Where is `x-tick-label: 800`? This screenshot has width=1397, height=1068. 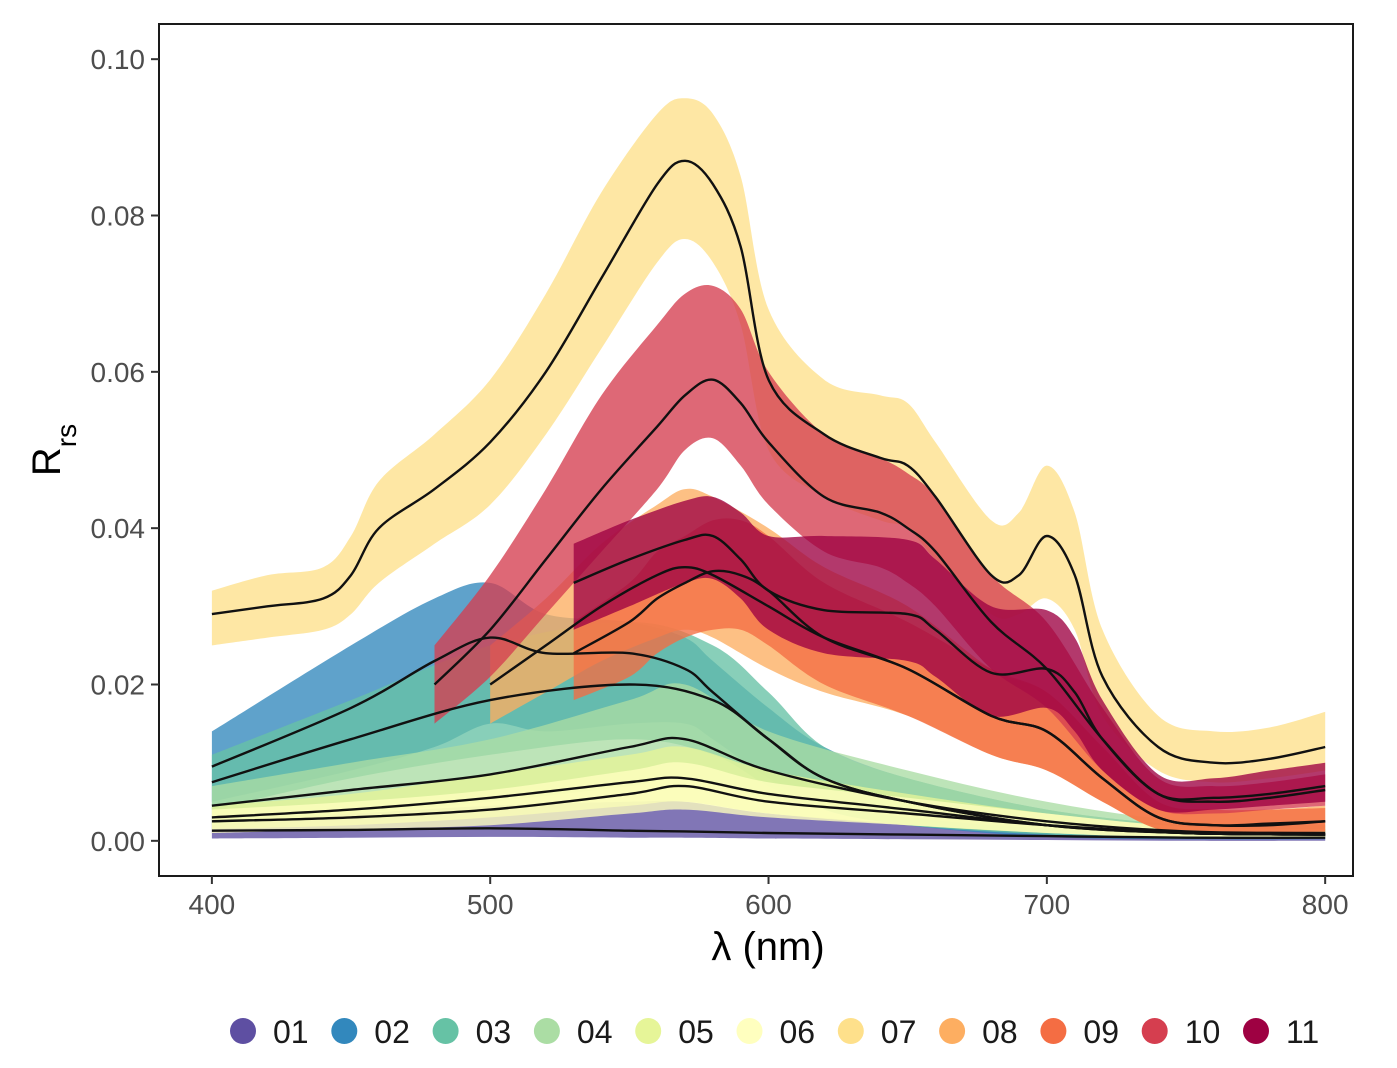 x-tick-label: 800 is located at coordinates (1325, 904).